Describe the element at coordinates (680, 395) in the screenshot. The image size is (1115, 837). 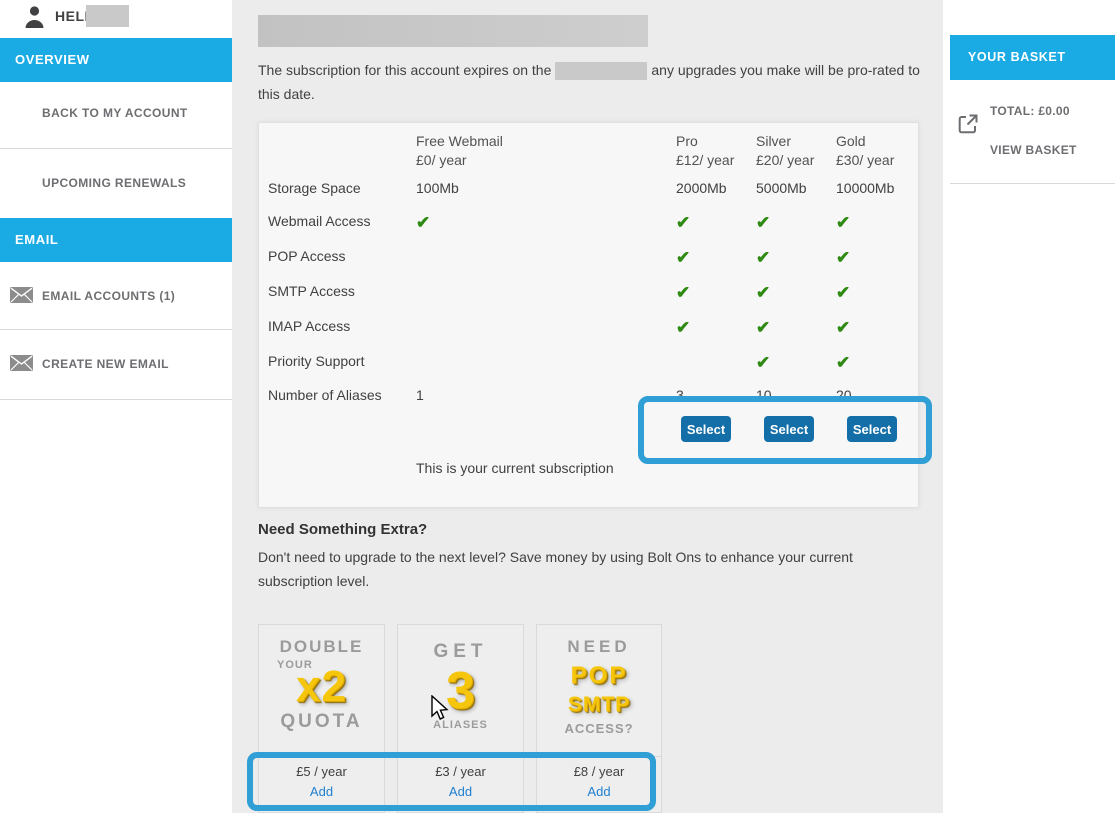
I see `cell-value: 3` at that location.